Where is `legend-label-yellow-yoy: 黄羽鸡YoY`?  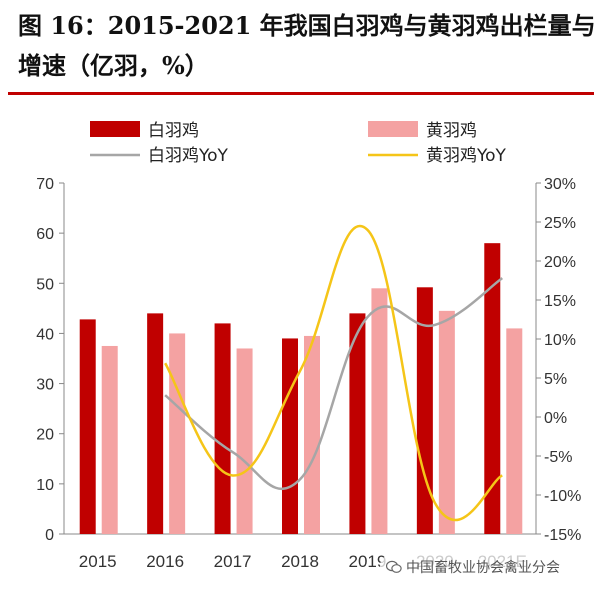
legend-label-yellow-yoy: 黄羽鸡YoY is located at coordinates (466, 156).